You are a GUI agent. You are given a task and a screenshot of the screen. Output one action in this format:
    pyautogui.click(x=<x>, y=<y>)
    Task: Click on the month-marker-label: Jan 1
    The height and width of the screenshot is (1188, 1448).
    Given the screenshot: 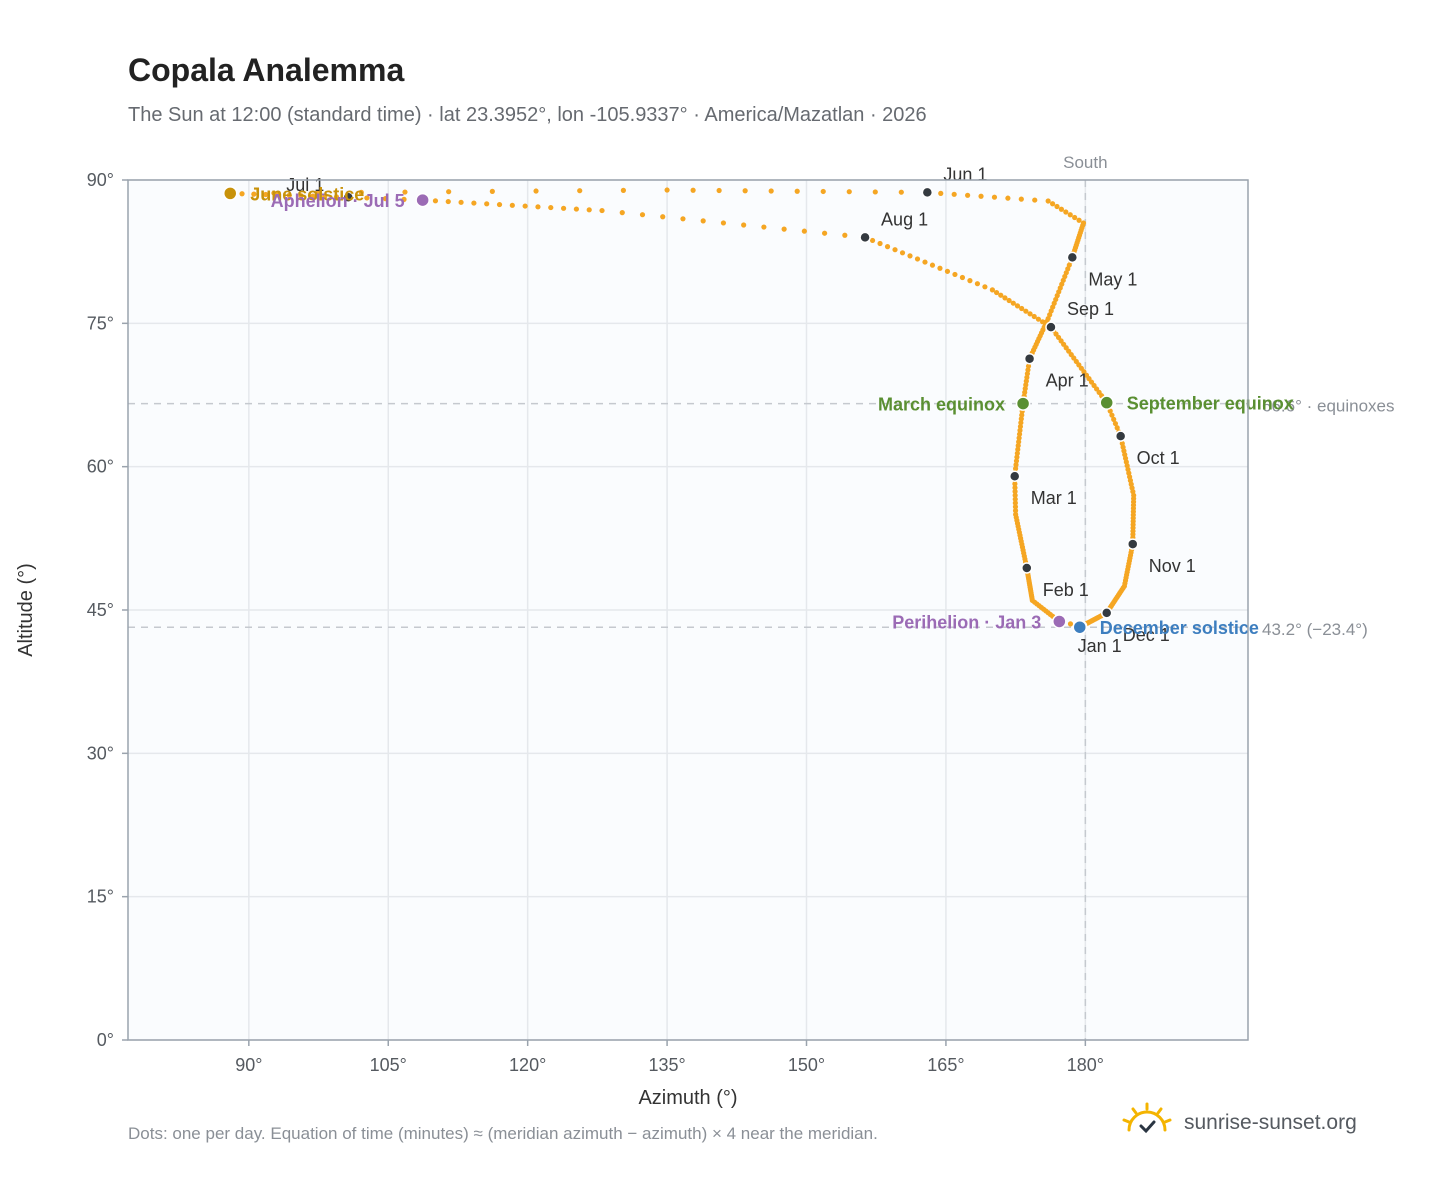 What is the action you would take?
    pyautogui.click(x=1100, y=646)
    